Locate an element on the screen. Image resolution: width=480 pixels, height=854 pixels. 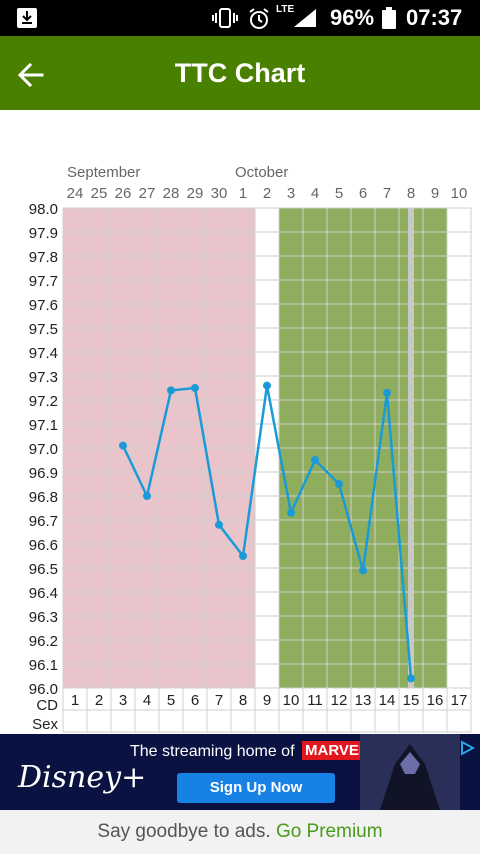
y-tick-label: 98.0 is located at coordinates (43, 209).